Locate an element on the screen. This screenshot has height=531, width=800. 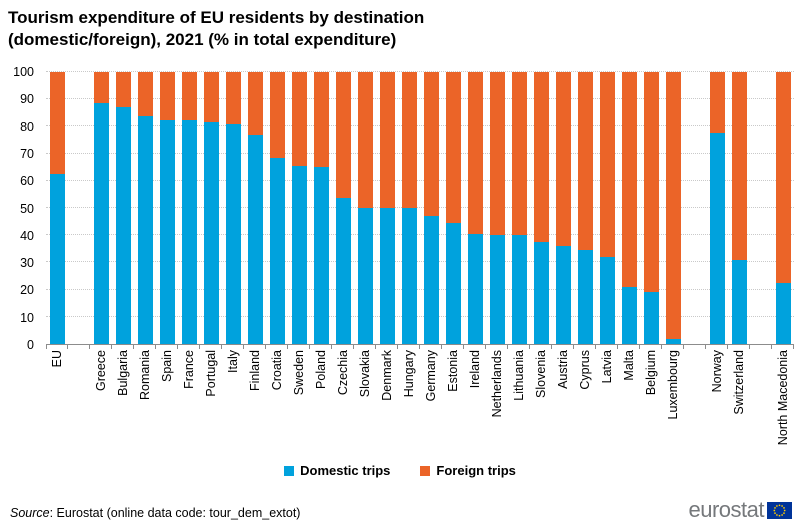
bar-segment-croatia-foreign-trips is located at coordinates (277, 115).